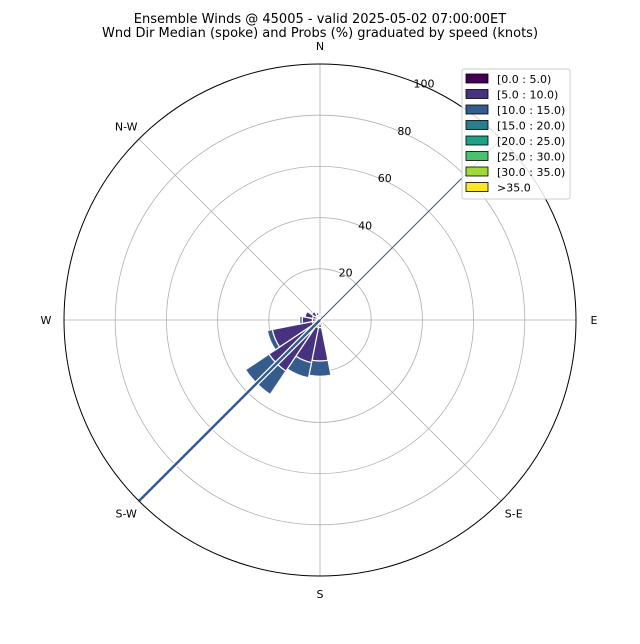 This screenshot has width=640, height=644. What do you see at coordinates (365, 225) in the screenshot?
I see `radial-tick-label: 40` at bounding box center [365, 225].